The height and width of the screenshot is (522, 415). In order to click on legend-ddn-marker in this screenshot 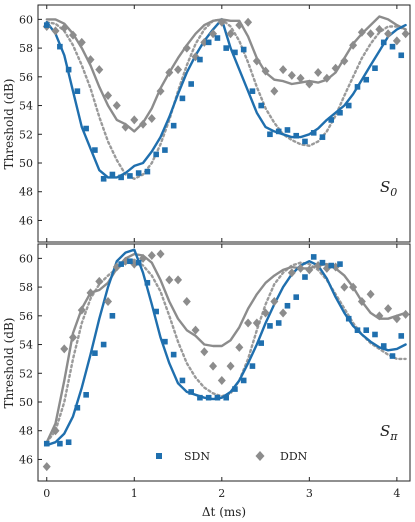, I will do `click(260, 456)`.